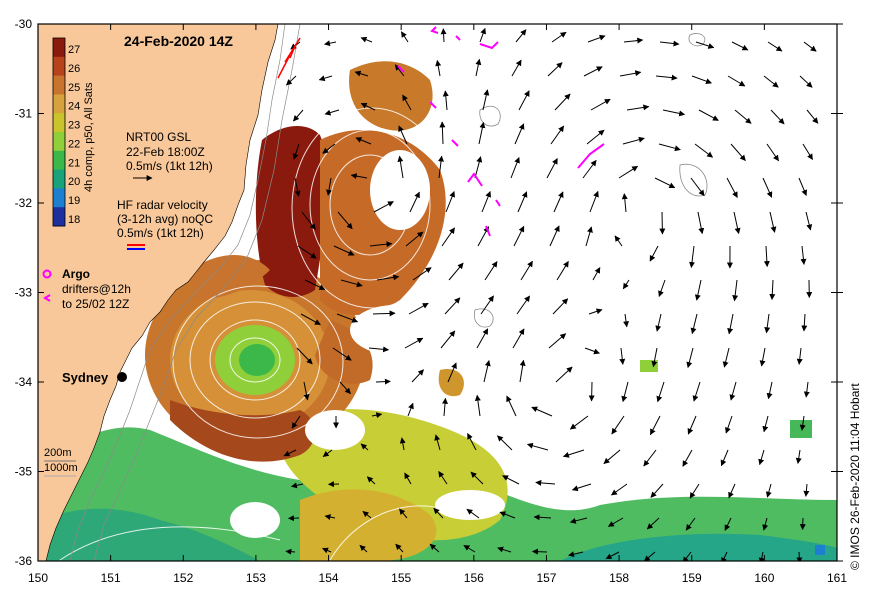 This screenshot has width=879, height=600. I want to click on x-tick-label: 151, so click(111, 578).